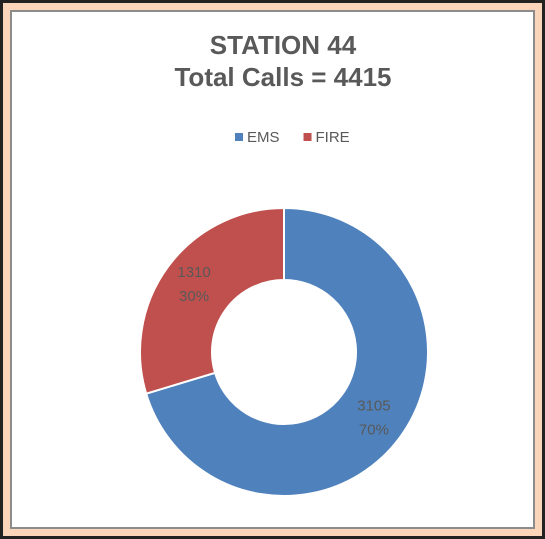  Describe the element at coordinates (263, 137) in the screenshot. I see `legend-label: EMS` at that location.